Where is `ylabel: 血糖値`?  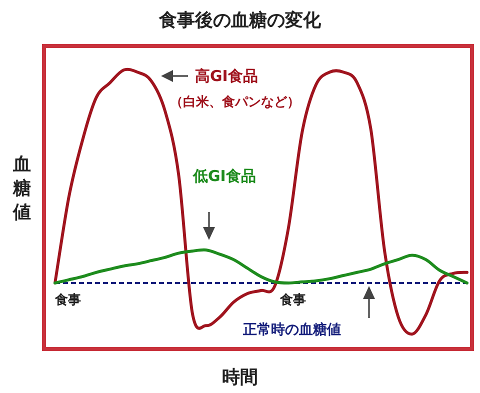
ylabel: 血糖値 is located at coordinates (22, 188).